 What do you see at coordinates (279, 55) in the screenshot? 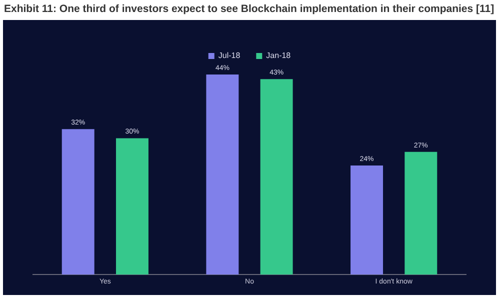
I see `legend-label: Jan-18` at bounding box center [279, 55].